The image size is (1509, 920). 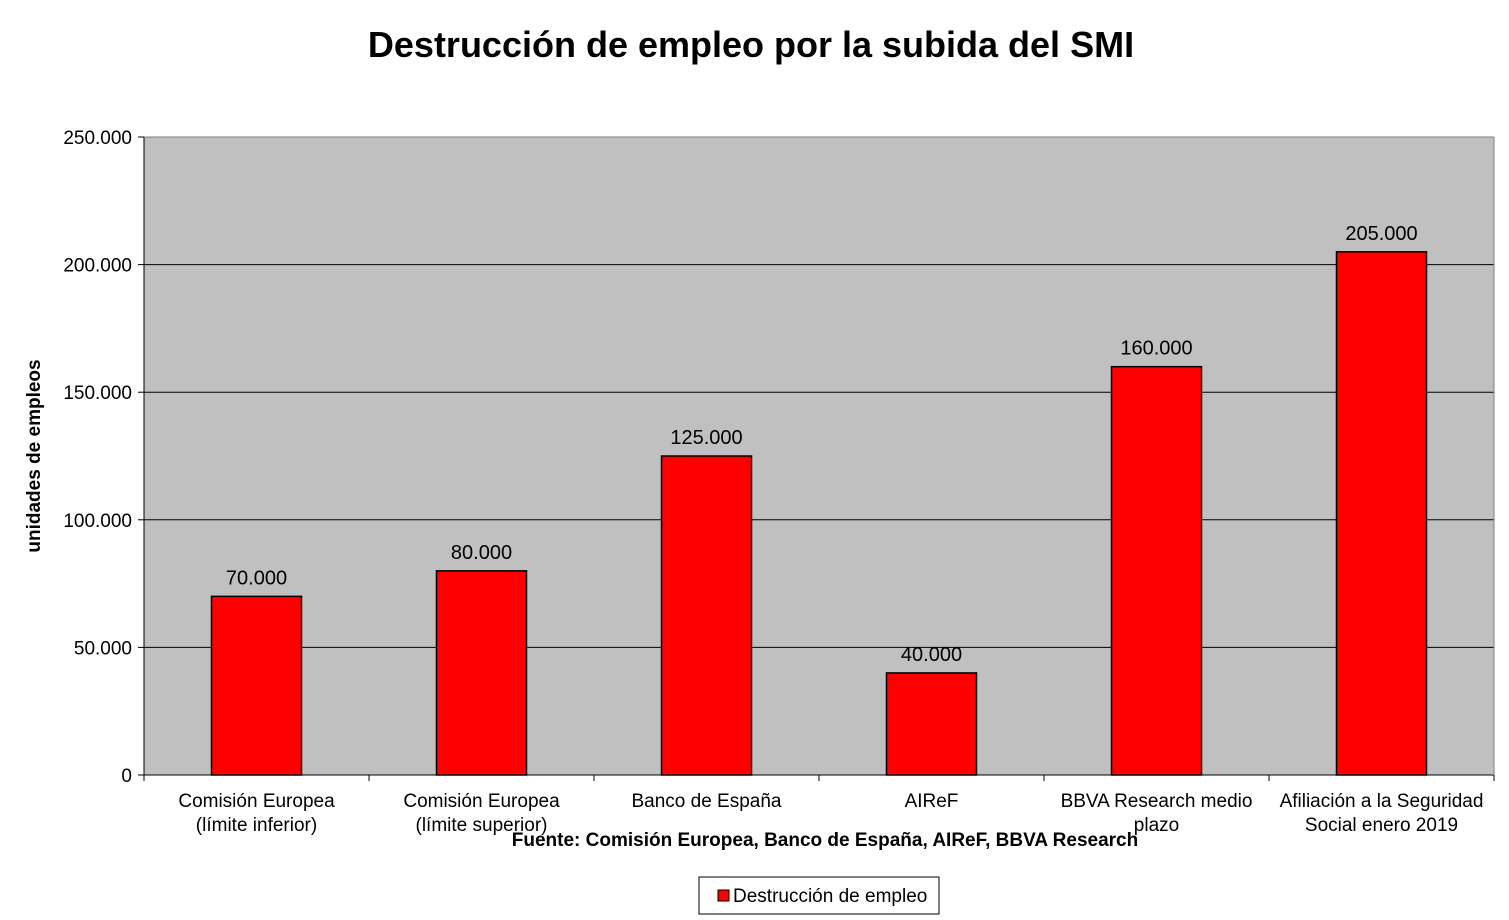 What do you see at coordinates (103, 648) in the screenshot?
I see `y-tick-label: 50.000` at bounding box center [103, 648].